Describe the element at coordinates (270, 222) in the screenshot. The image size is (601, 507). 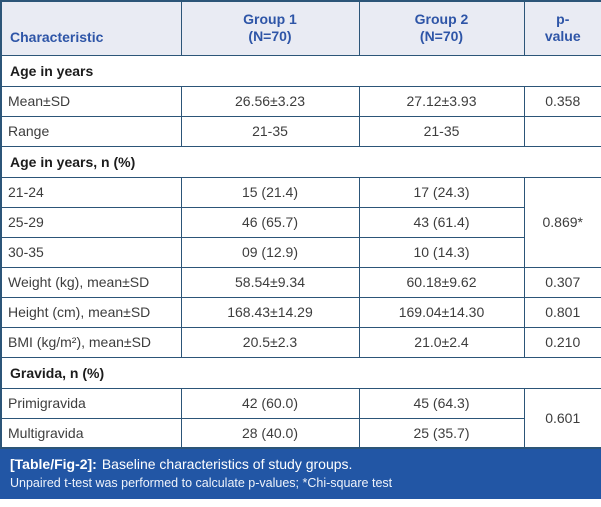
I see `age-25-29-group1-value: 46 (65.7)` at that location.